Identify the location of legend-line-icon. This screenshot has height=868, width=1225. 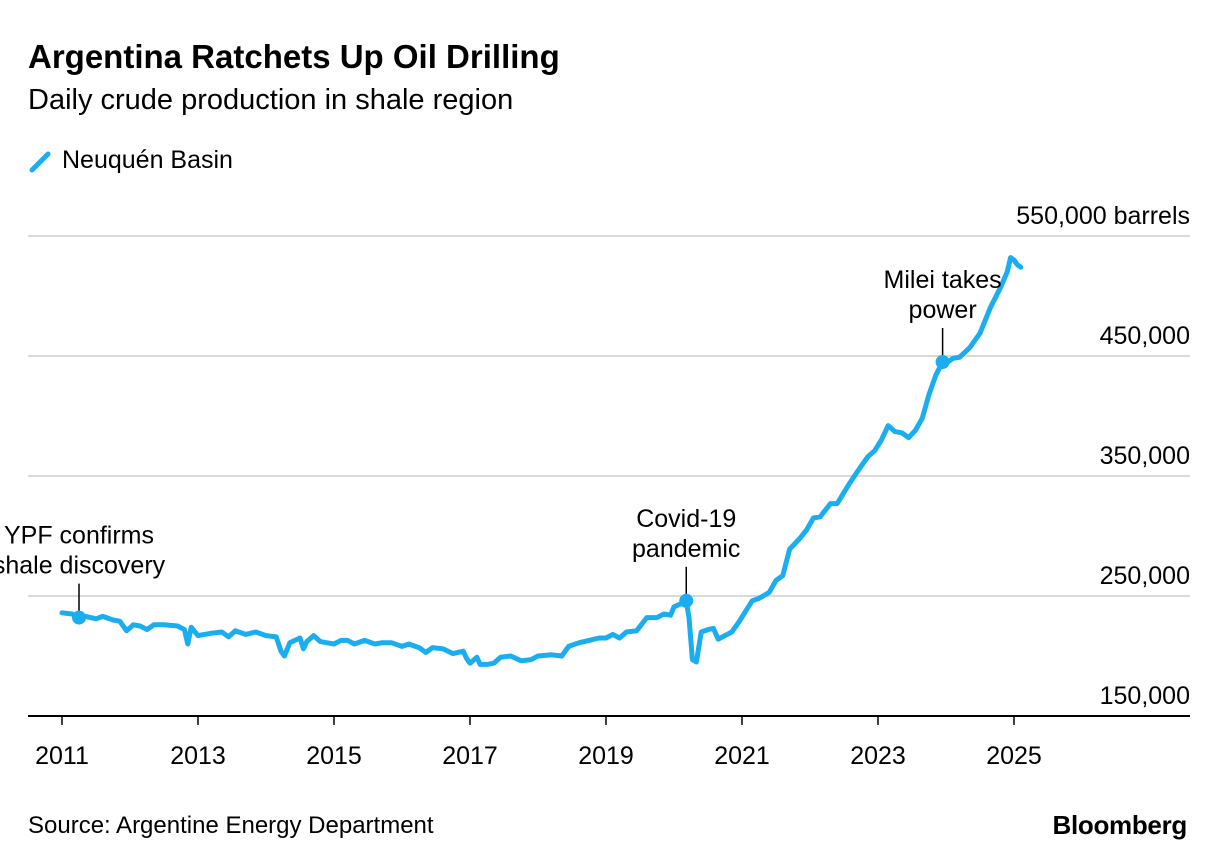
(40, 161).